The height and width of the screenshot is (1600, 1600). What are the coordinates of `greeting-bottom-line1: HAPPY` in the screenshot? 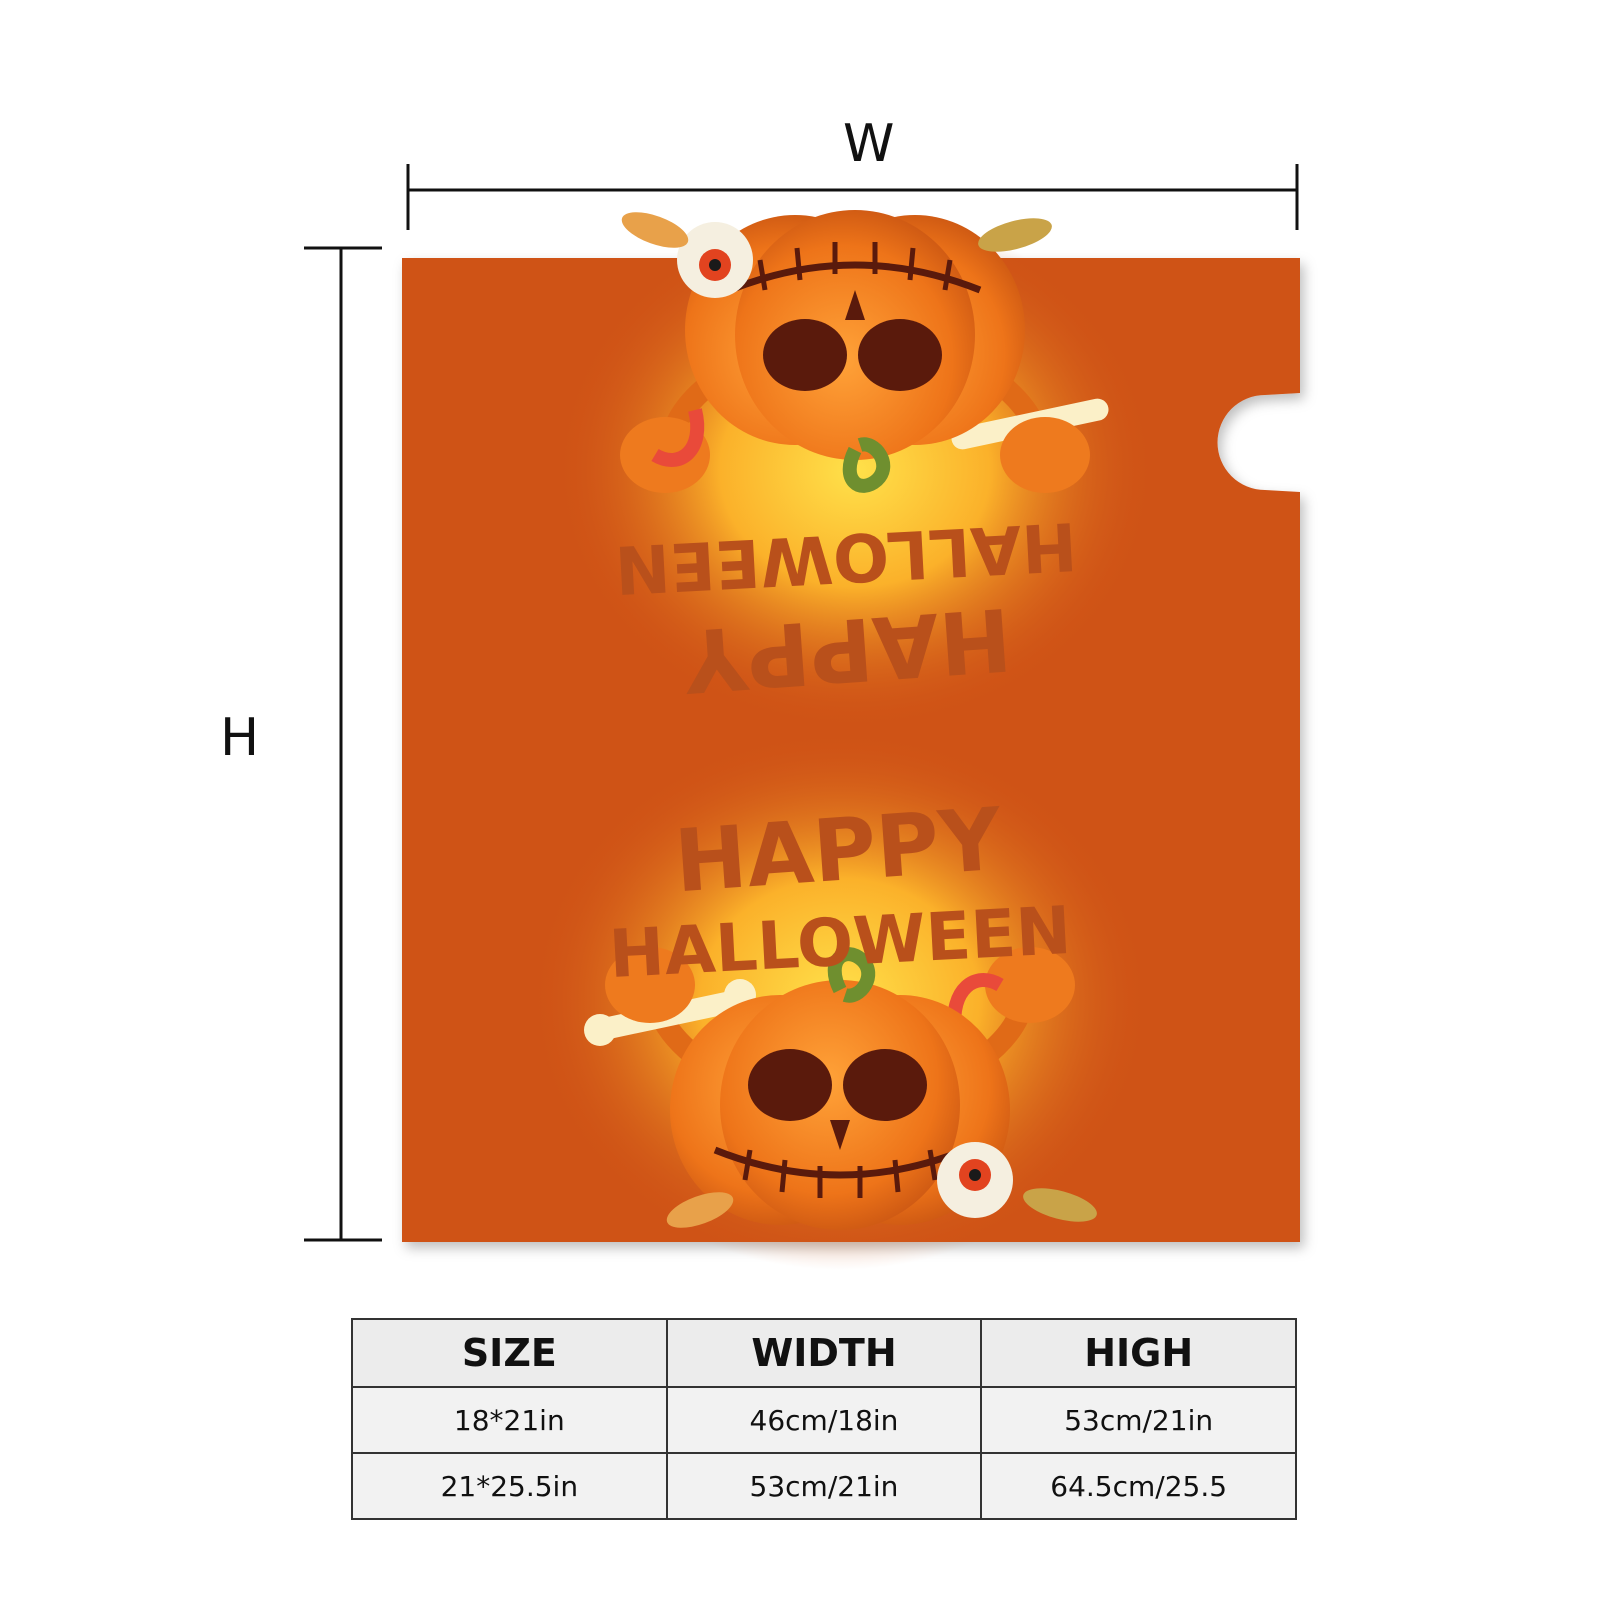 It's located at (839, 851).